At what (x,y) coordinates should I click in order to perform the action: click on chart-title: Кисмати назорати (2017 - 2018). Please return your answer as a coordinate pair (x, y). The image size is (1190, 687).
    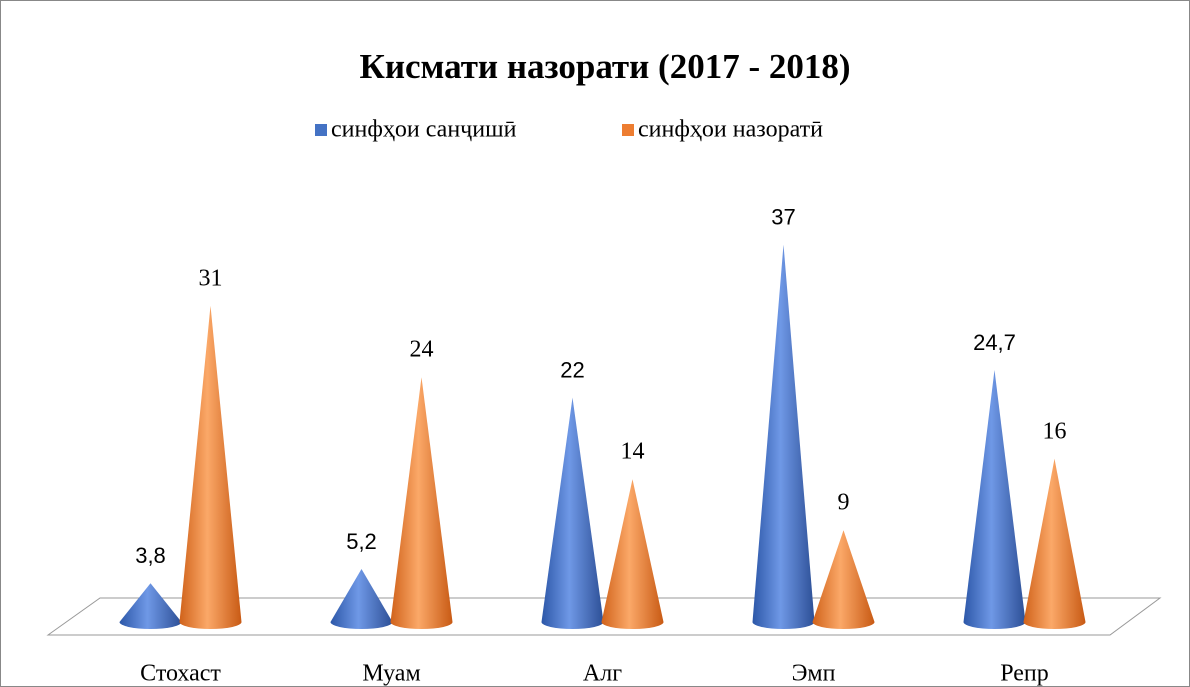
    Looking at the image, I should click on (604, 66).